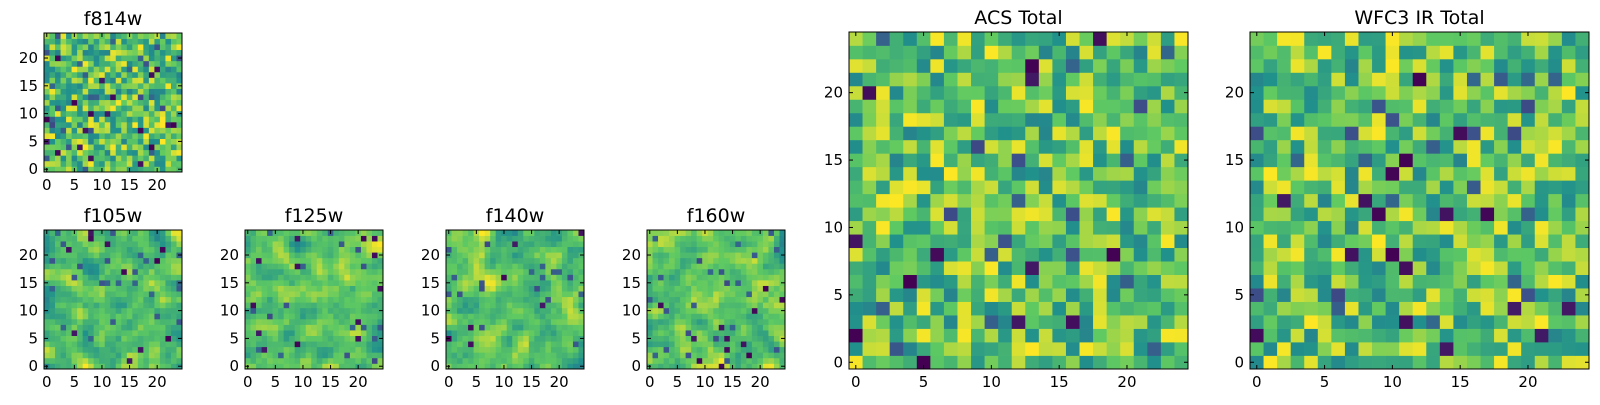 This screenshot has height=405, width=1600. What do you see at coordinates (760, 382) in the screenshot?
I see `x-tick-label: 20` at bounding box center [760, 382].